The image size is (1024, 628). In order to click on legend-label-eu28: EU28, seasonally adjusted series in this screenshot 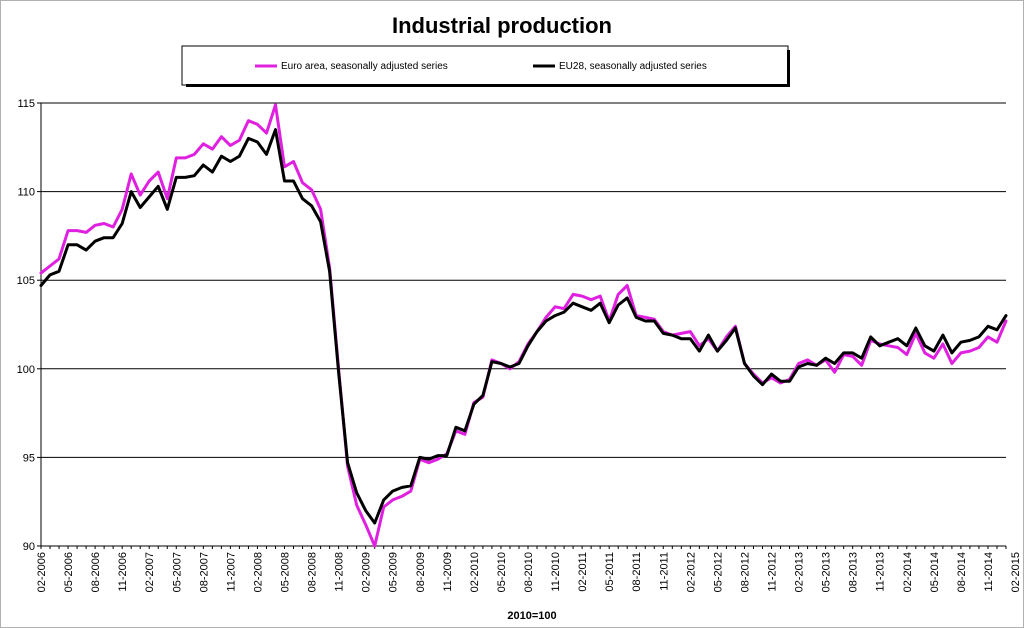, I will do `click(633, 66)`.